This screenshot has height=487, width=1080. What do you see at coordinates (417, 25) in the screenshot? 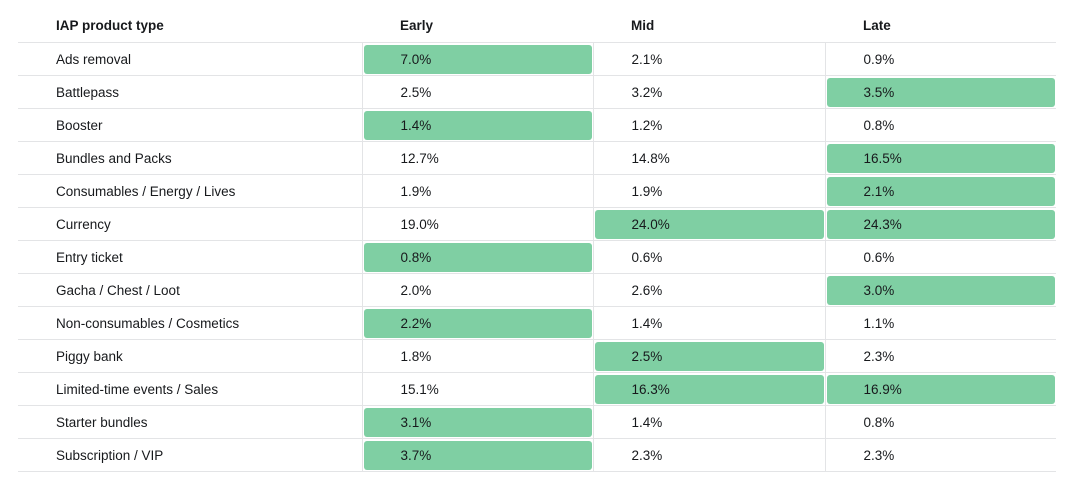
I see `header-label: Early` at bounding box center [417, 25].